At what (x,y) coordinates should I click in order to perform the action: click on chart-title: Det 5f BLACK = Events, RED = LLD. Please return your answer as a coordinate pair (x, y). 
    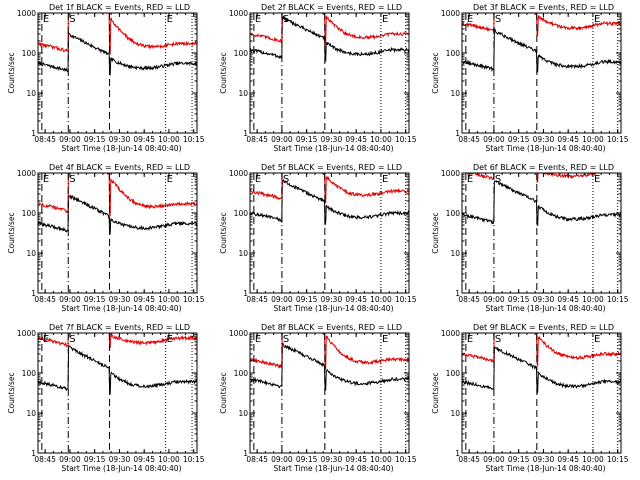
    Looking at the image, I should click on (331, 167).